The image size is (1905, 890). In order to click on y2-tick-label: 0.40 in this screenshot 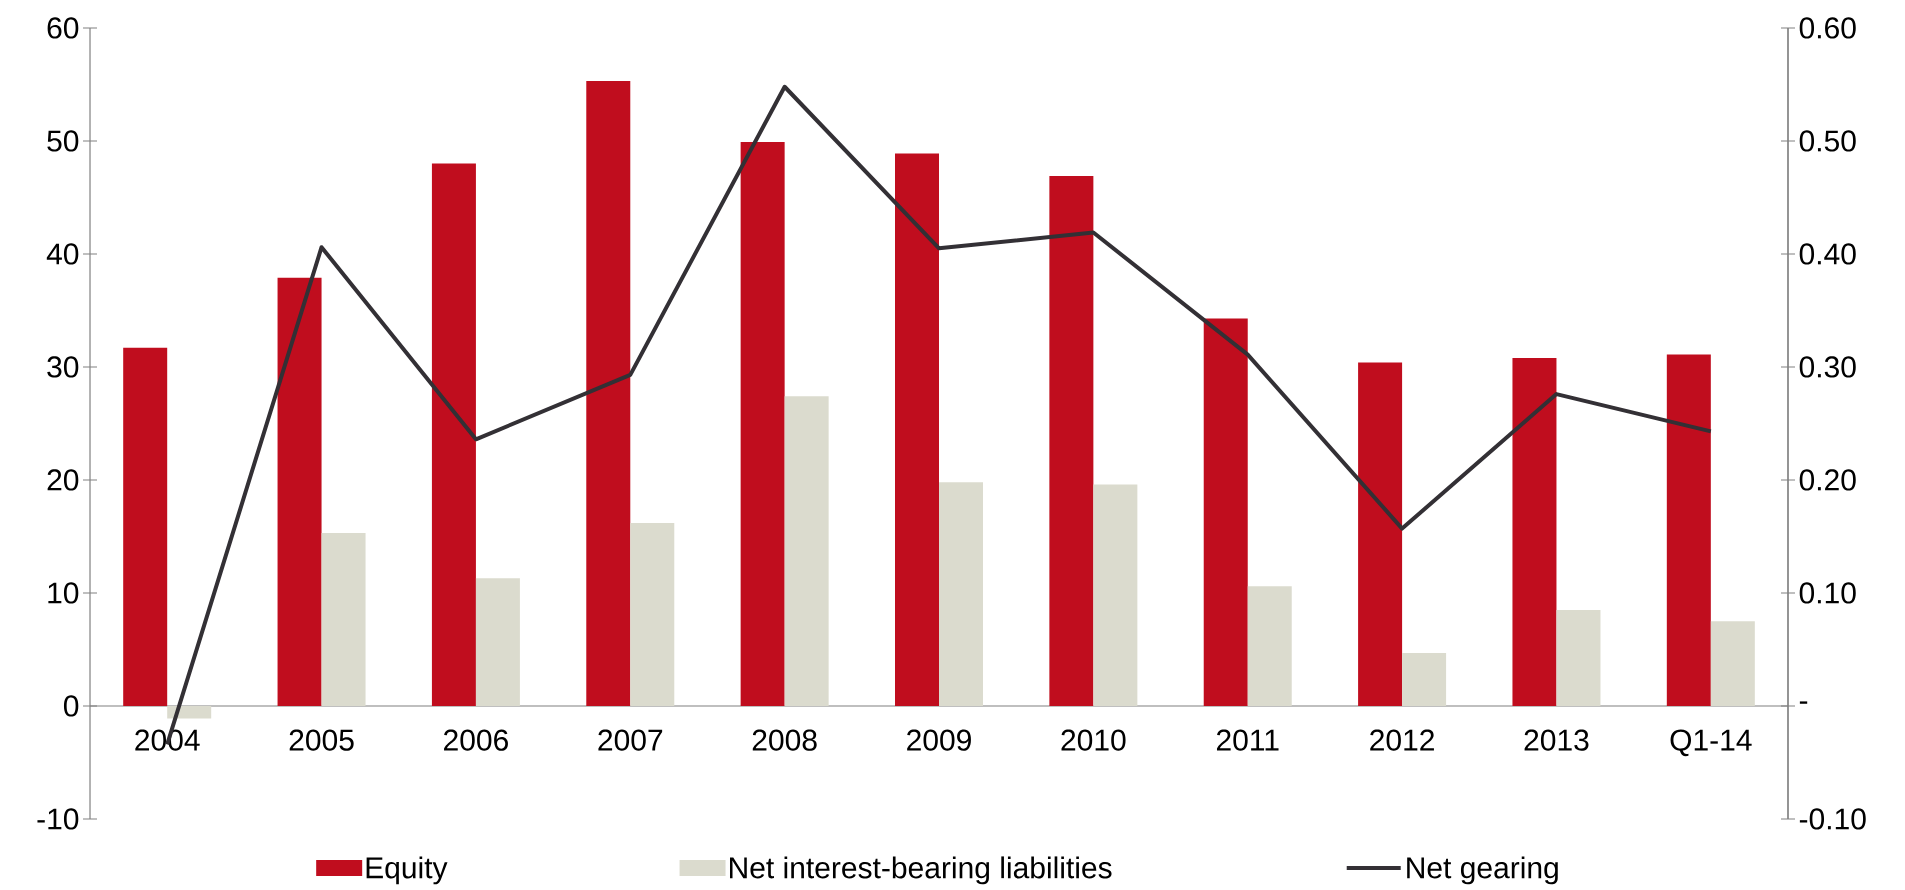, I will do `click(1827, 254)`.